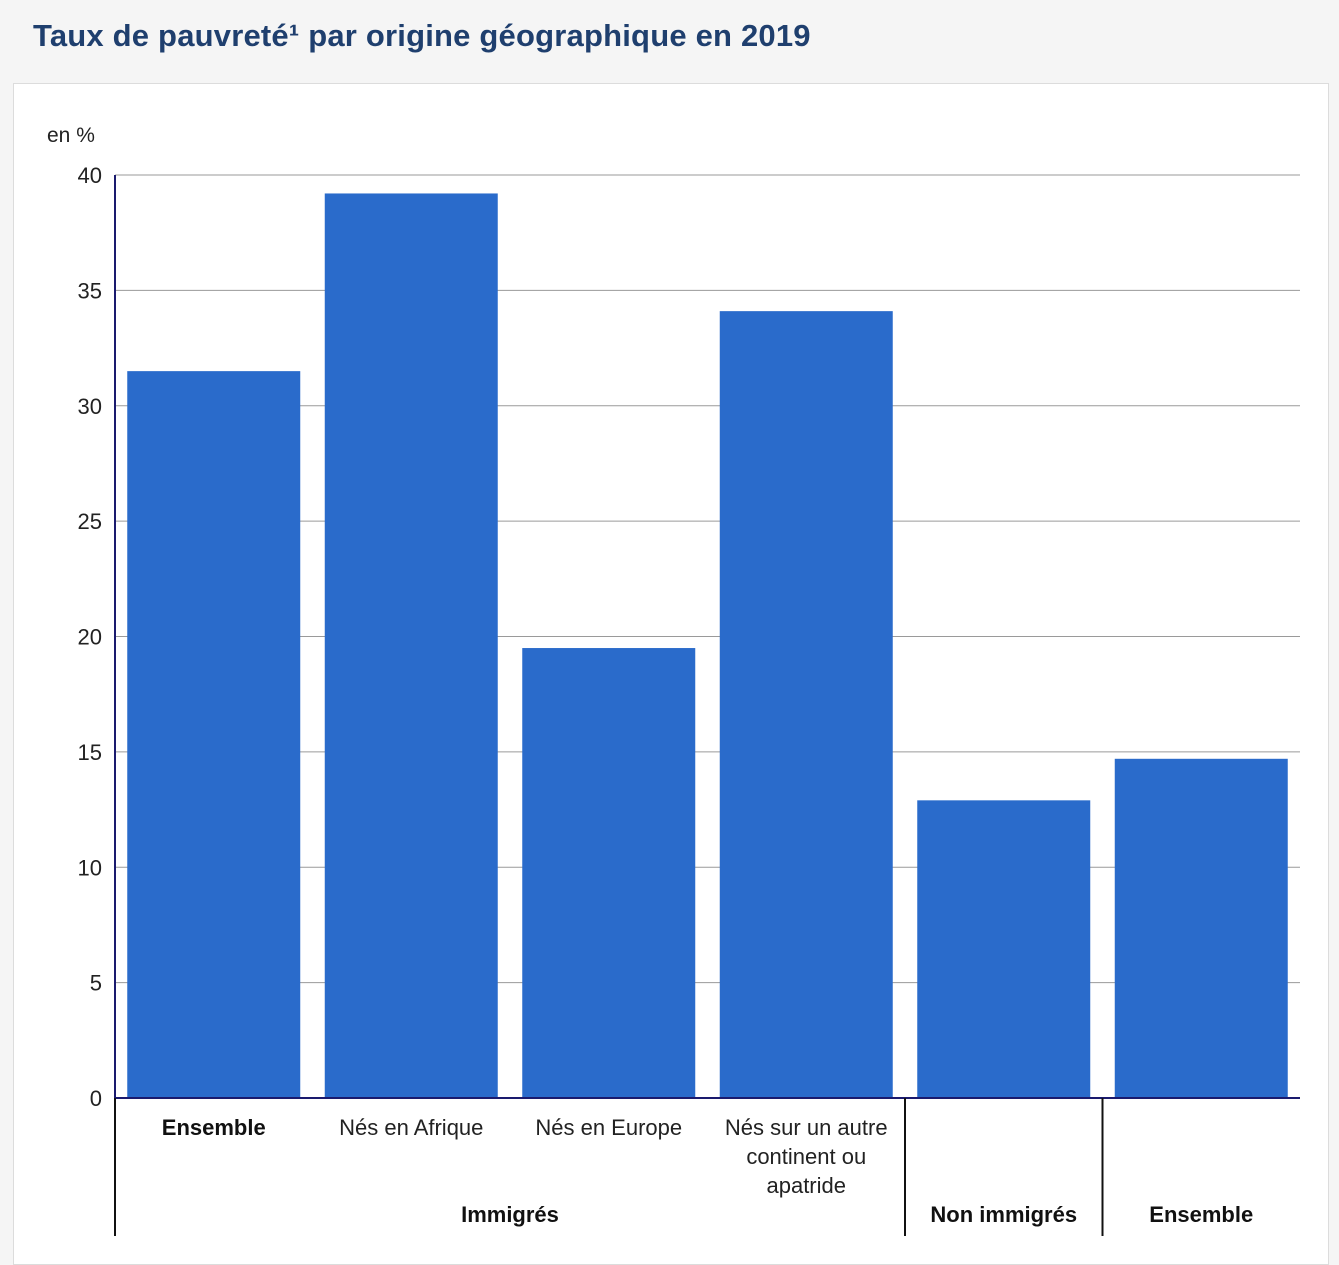 The image size is (1339, 1265). Describe the element at coordinates (90, 521) in the screenshot. I see `y-tick-label: 25` at that location.